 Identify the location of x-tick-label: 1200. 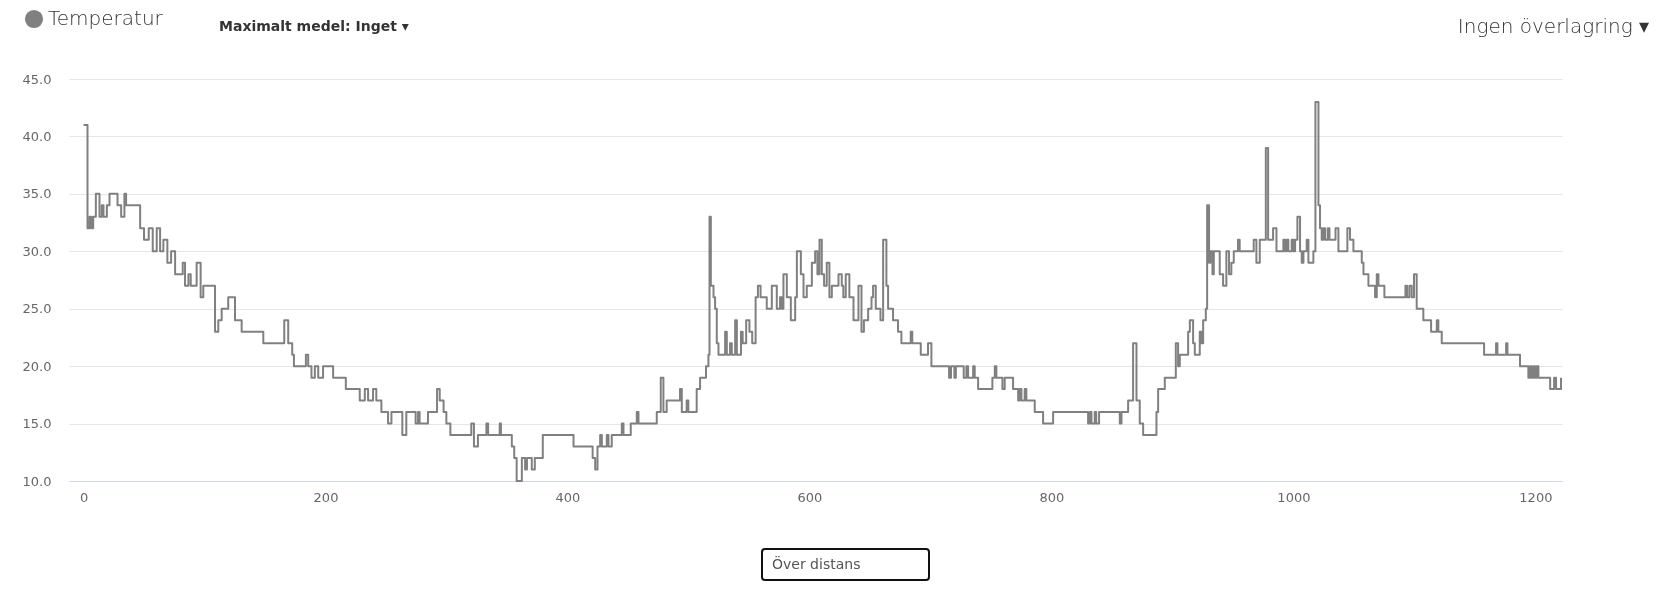
(1536, 497).